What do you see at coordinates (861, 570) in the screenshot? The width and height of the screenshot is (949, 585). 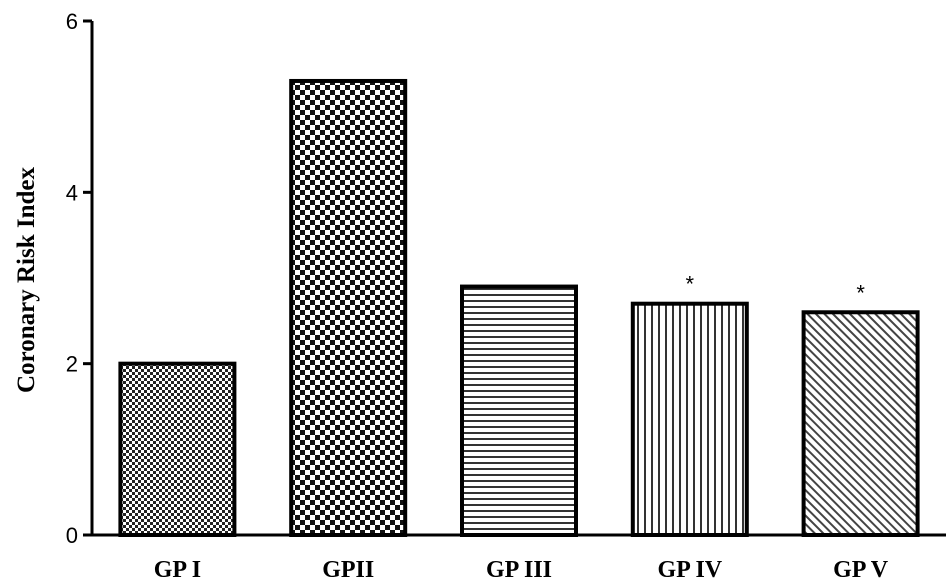 I see `x-tick-label: GP V` at bounding box center [861, 570].